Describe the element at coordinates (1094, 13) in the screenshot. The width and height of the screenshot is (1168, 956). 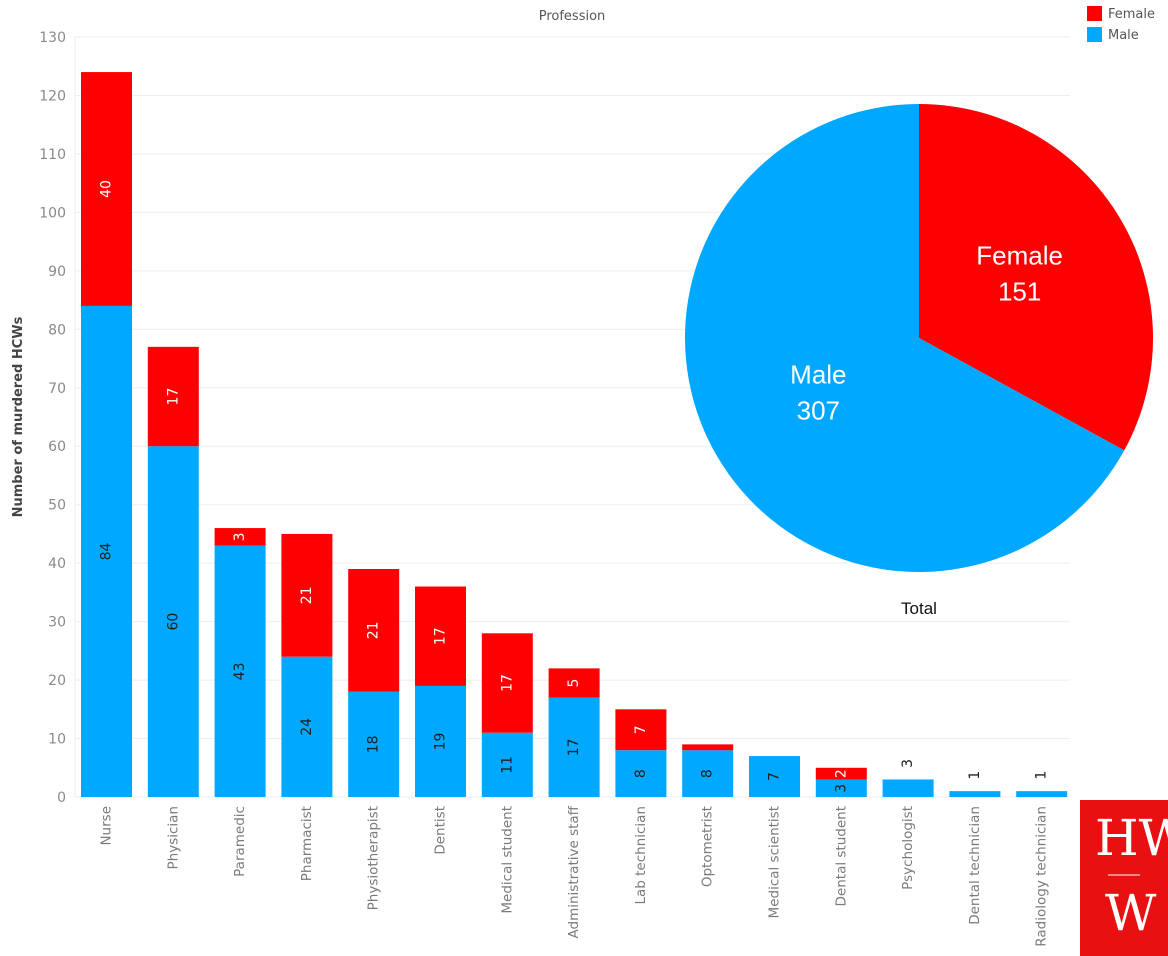
I see `legend-swatch-female` at that location.